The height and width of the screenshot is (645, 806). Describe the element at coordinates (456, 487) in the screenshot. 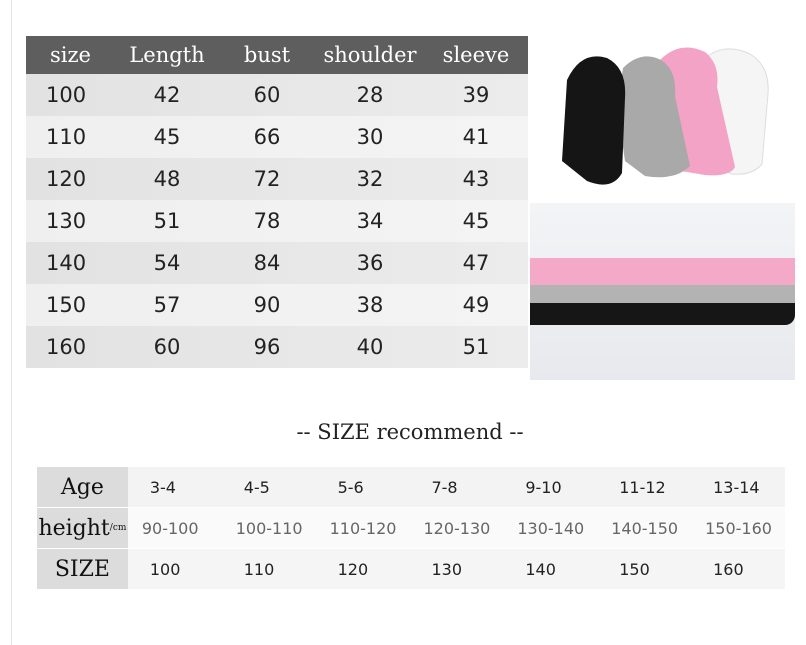

I see `age-cell: 7-8` at that location.